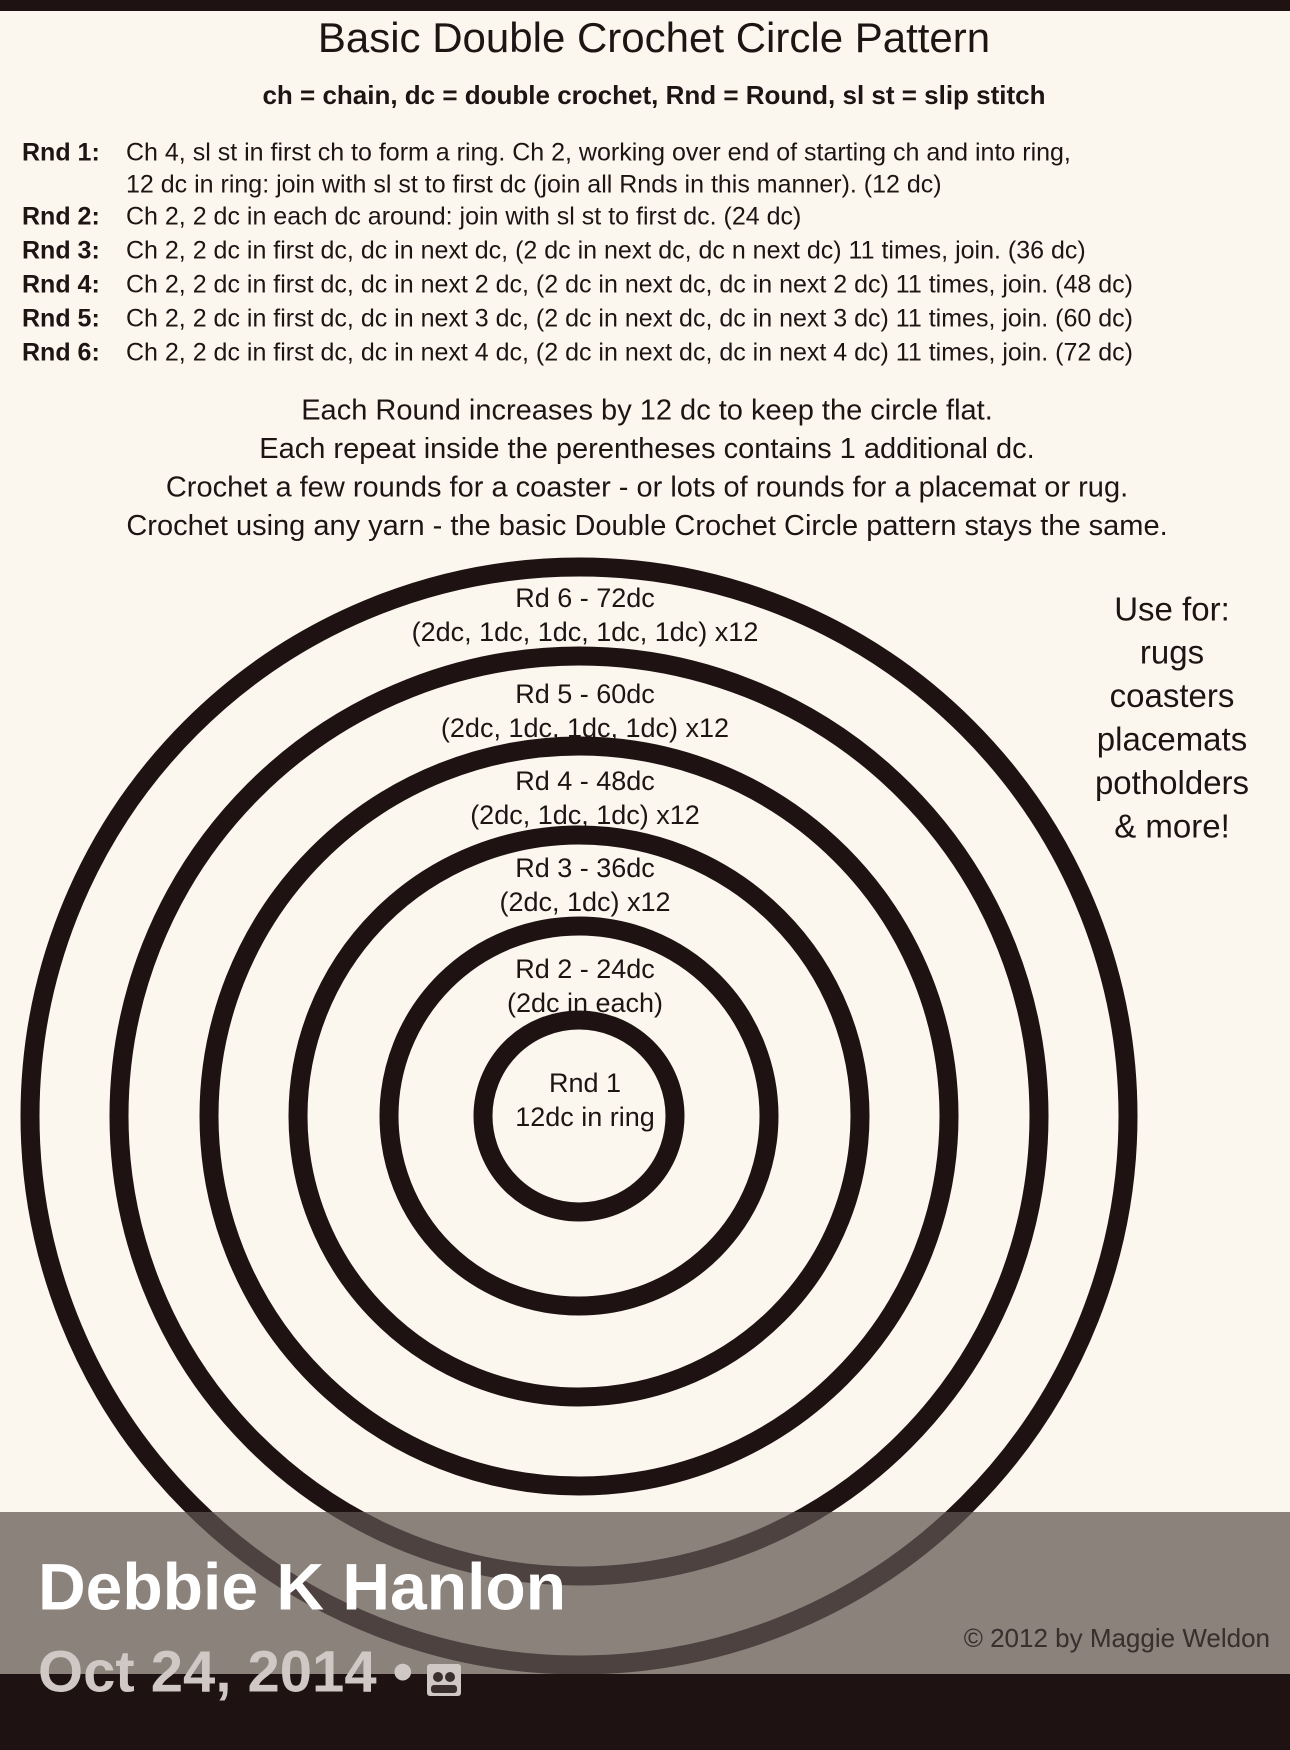 This screenshot has height=1750, width=1290. I want to click on uses-item: potholders, so click(1172, 782).